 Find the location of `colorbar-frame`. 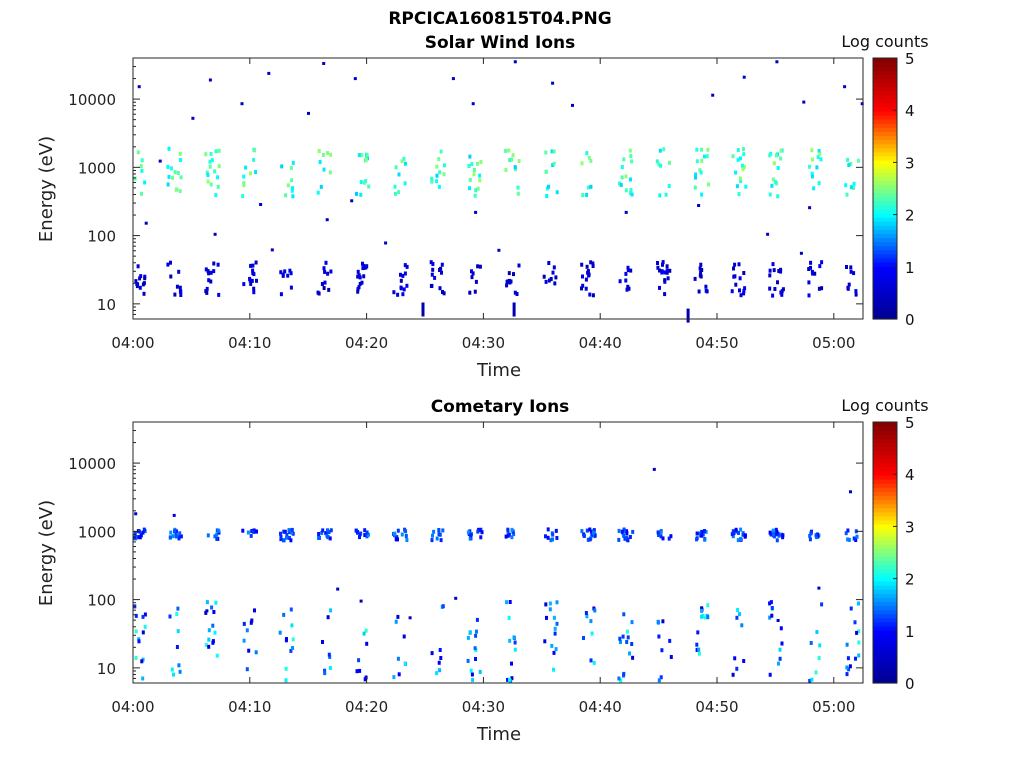

colorbar-frame is located at coordinates (885, 552).